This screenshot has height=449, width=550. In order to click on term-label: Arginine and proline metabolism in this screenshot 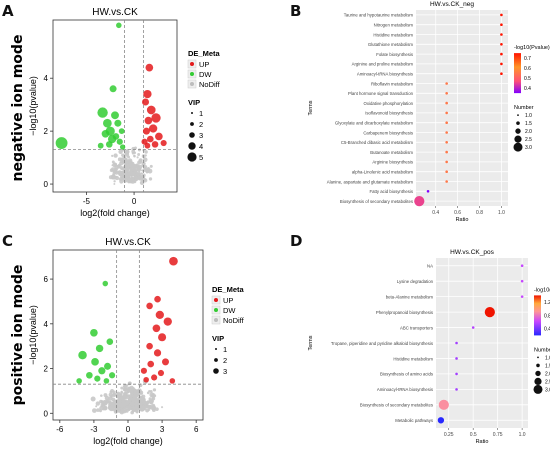, I will do `click(383, 64)`.